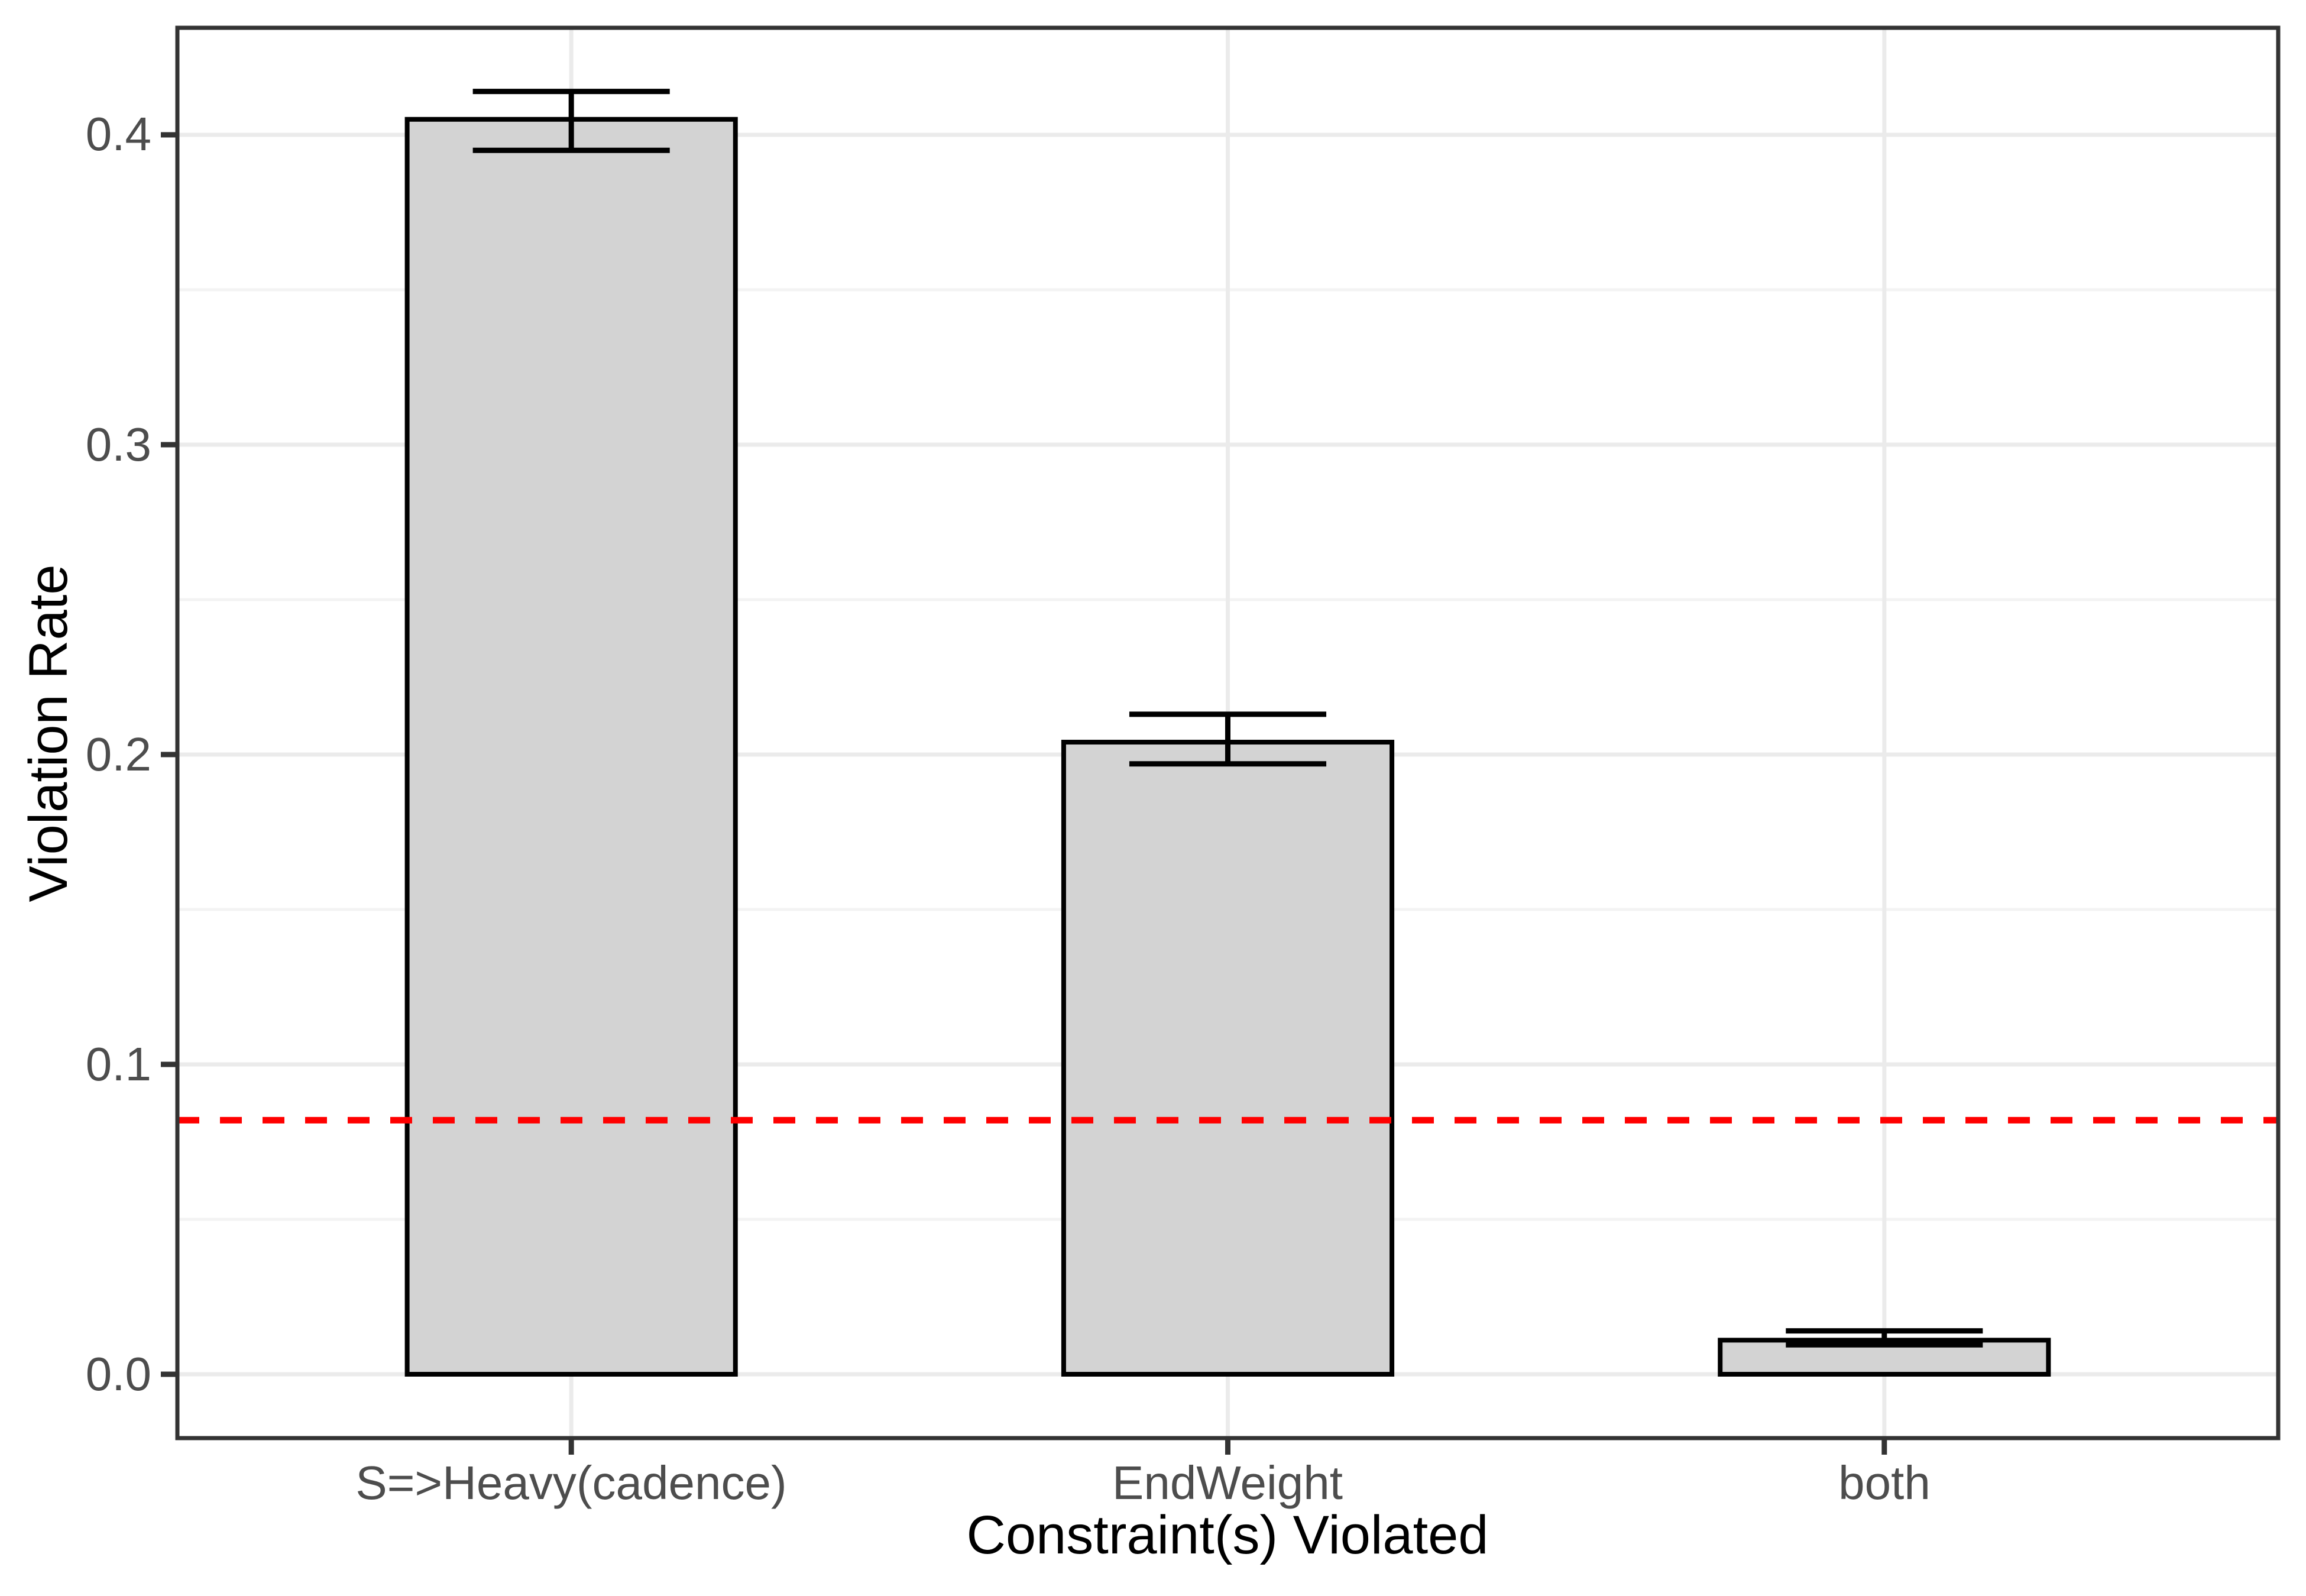 The image size is (2306, 1596). I want to click on y-axis-title: Violation Rate, so click(48, 733).